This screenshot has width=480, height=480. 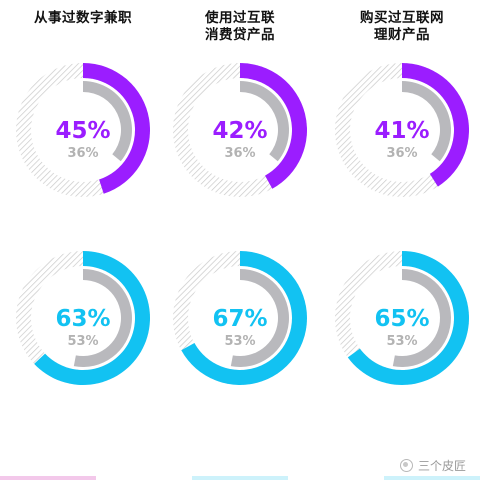 I want to click on watermark: 三个皮匠, so click(x=432, y=465).